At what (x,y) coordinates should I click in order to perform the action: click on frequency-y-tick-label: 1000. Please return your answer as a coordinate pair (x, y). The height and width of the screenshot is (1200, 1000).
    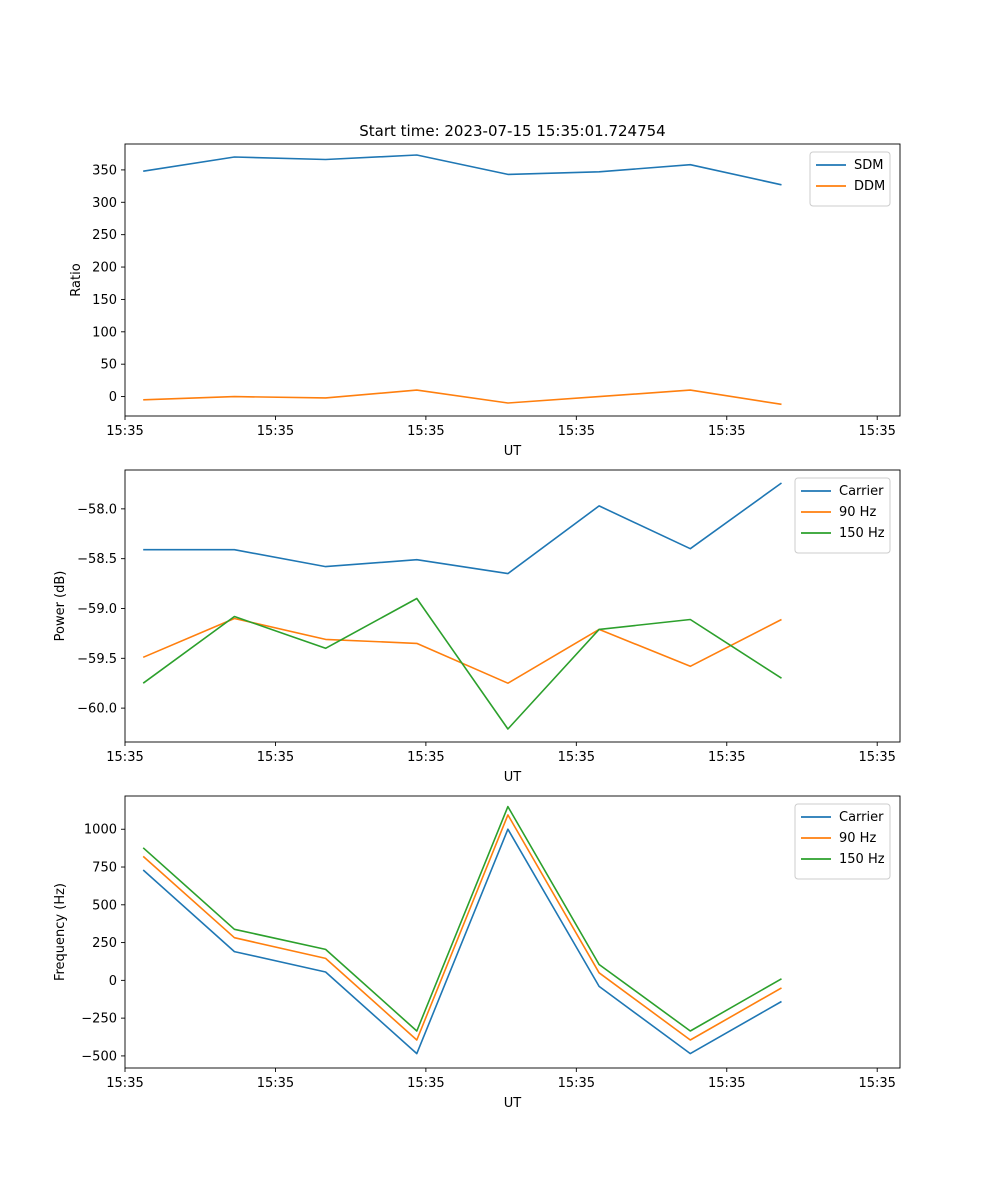
    Looking at the image, I should click on (100, 830).